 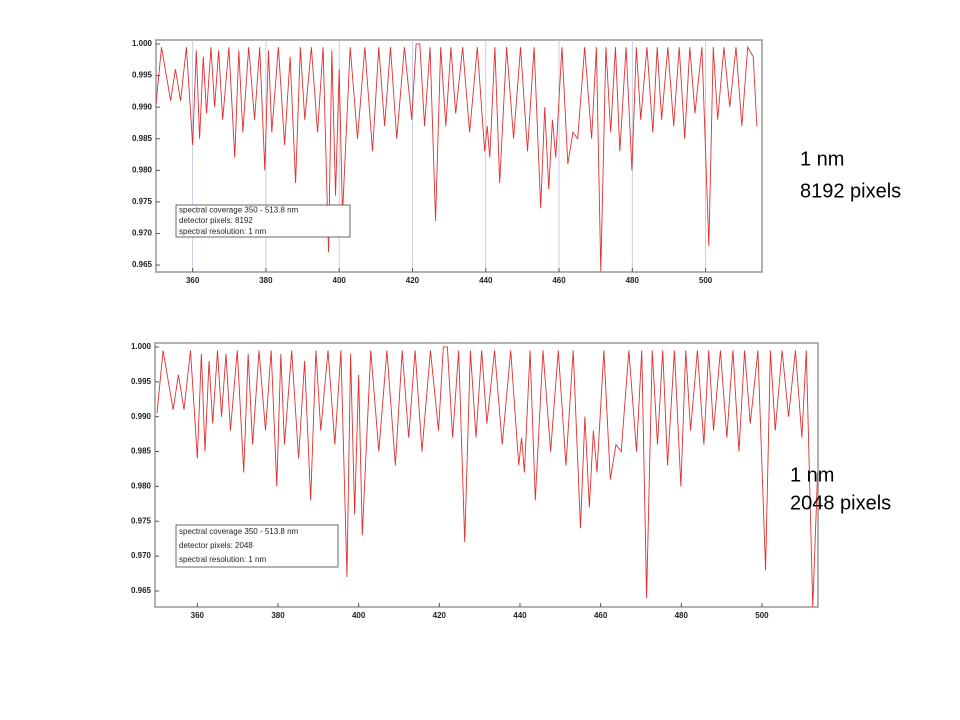 I want to click on annotation: 8192 pixels, so click(x=850, y=191).